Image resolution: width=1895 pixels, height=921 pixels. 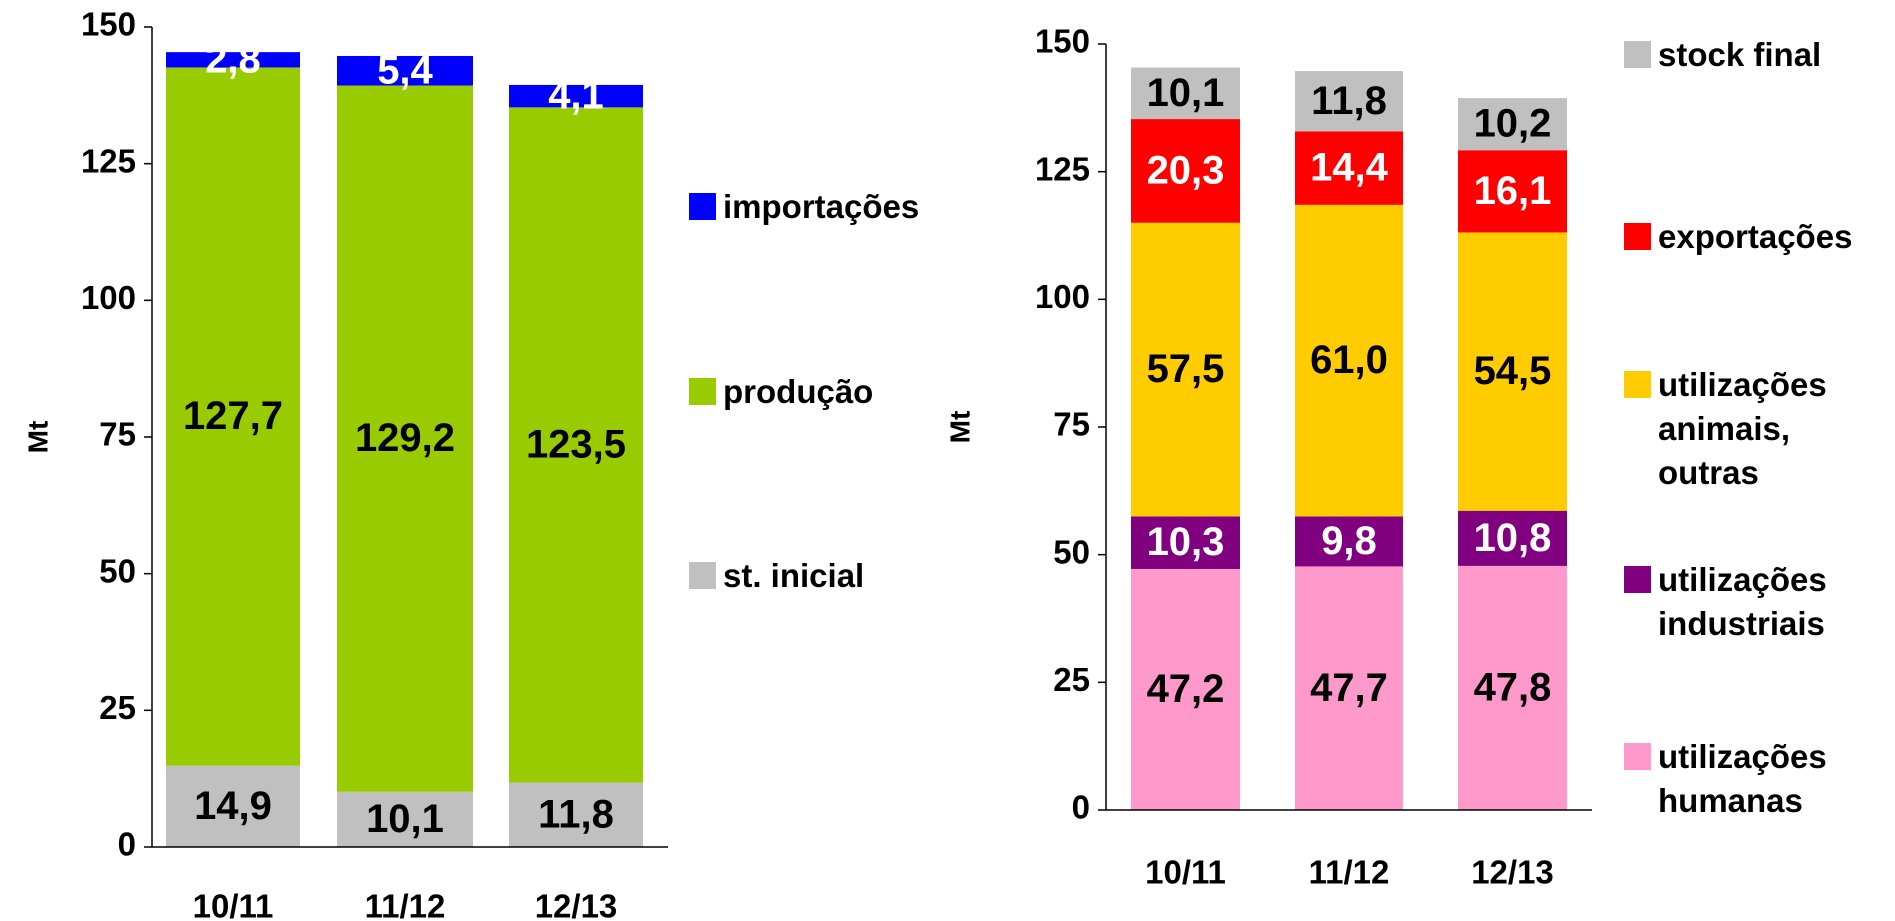 I want to click on legend-label: stock final, so click(x=1740, y=54).